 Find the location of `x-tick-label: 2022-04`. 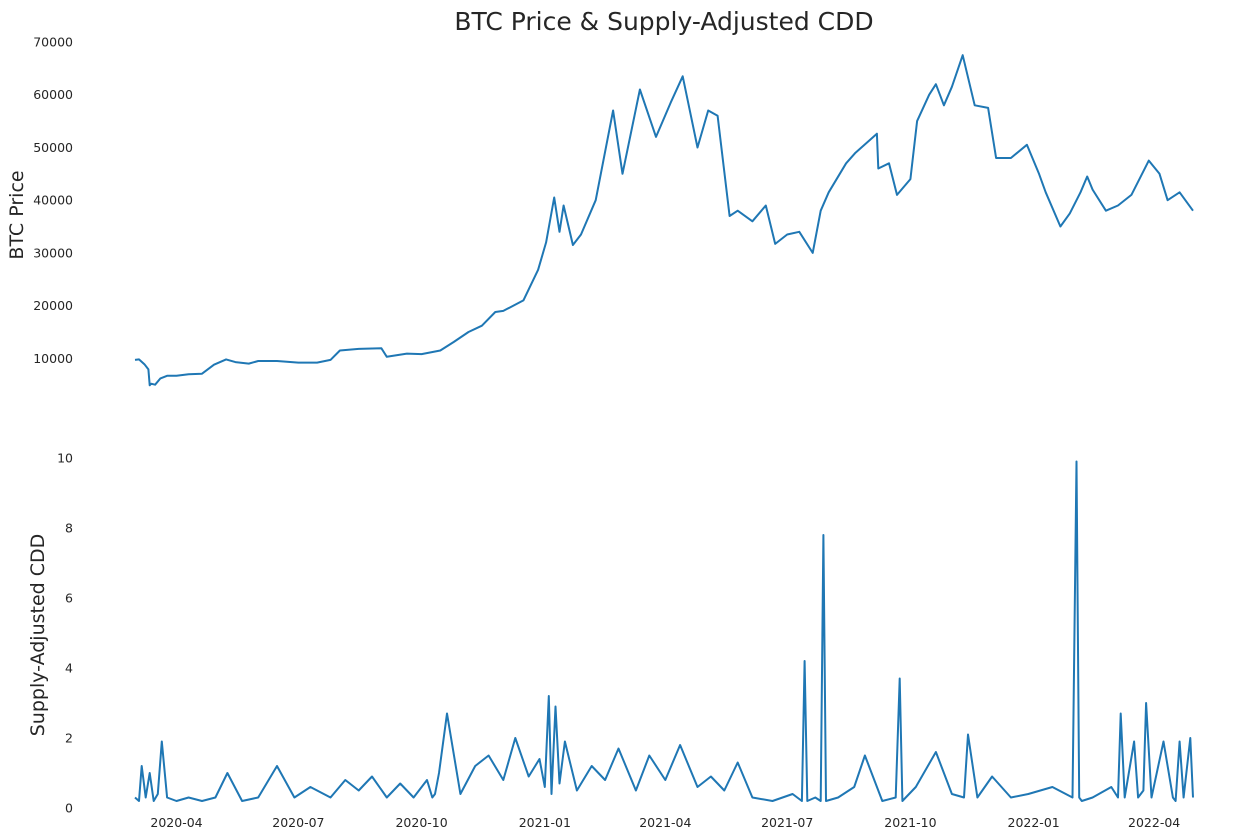

x-tick-label: 2022-04 is located at coordinates (1154, 822).